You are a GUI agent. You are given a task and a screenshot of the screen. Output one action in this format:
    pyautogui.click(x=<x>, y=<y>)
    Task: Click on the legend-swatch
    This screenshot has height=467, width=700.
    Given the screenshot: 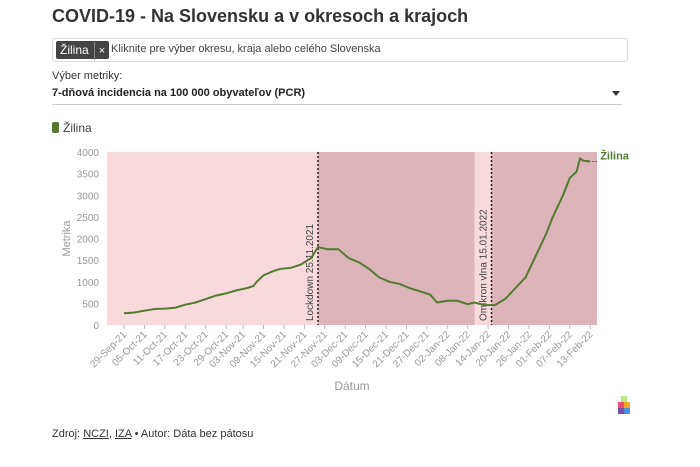 What is the action you would take?
    pyautogui.click(x=55, y=127)
    